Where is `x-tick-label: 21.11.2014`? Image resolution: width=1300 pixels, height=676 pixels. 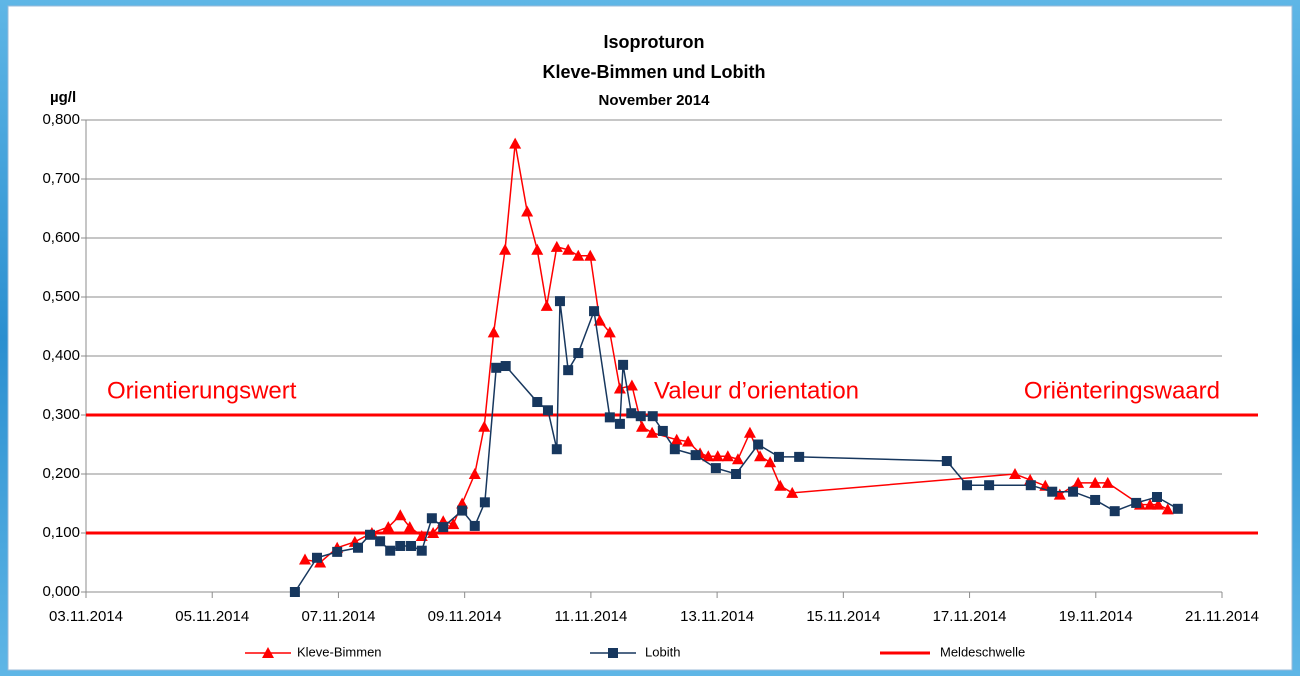 x-tick-label: 21.11.2014 is located at coordinates (1222, 616).